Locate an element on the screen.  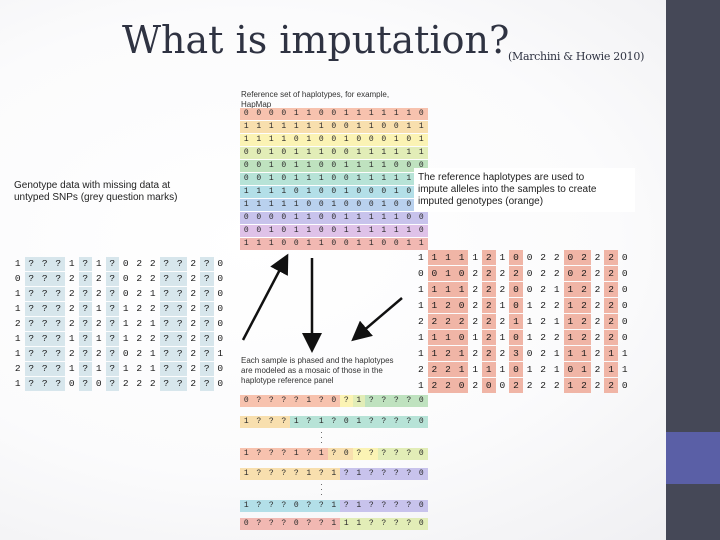
genotype-row: 1??? 2? 2? 0 2 1?? 2? 0 is located at coordinates (119, 294).